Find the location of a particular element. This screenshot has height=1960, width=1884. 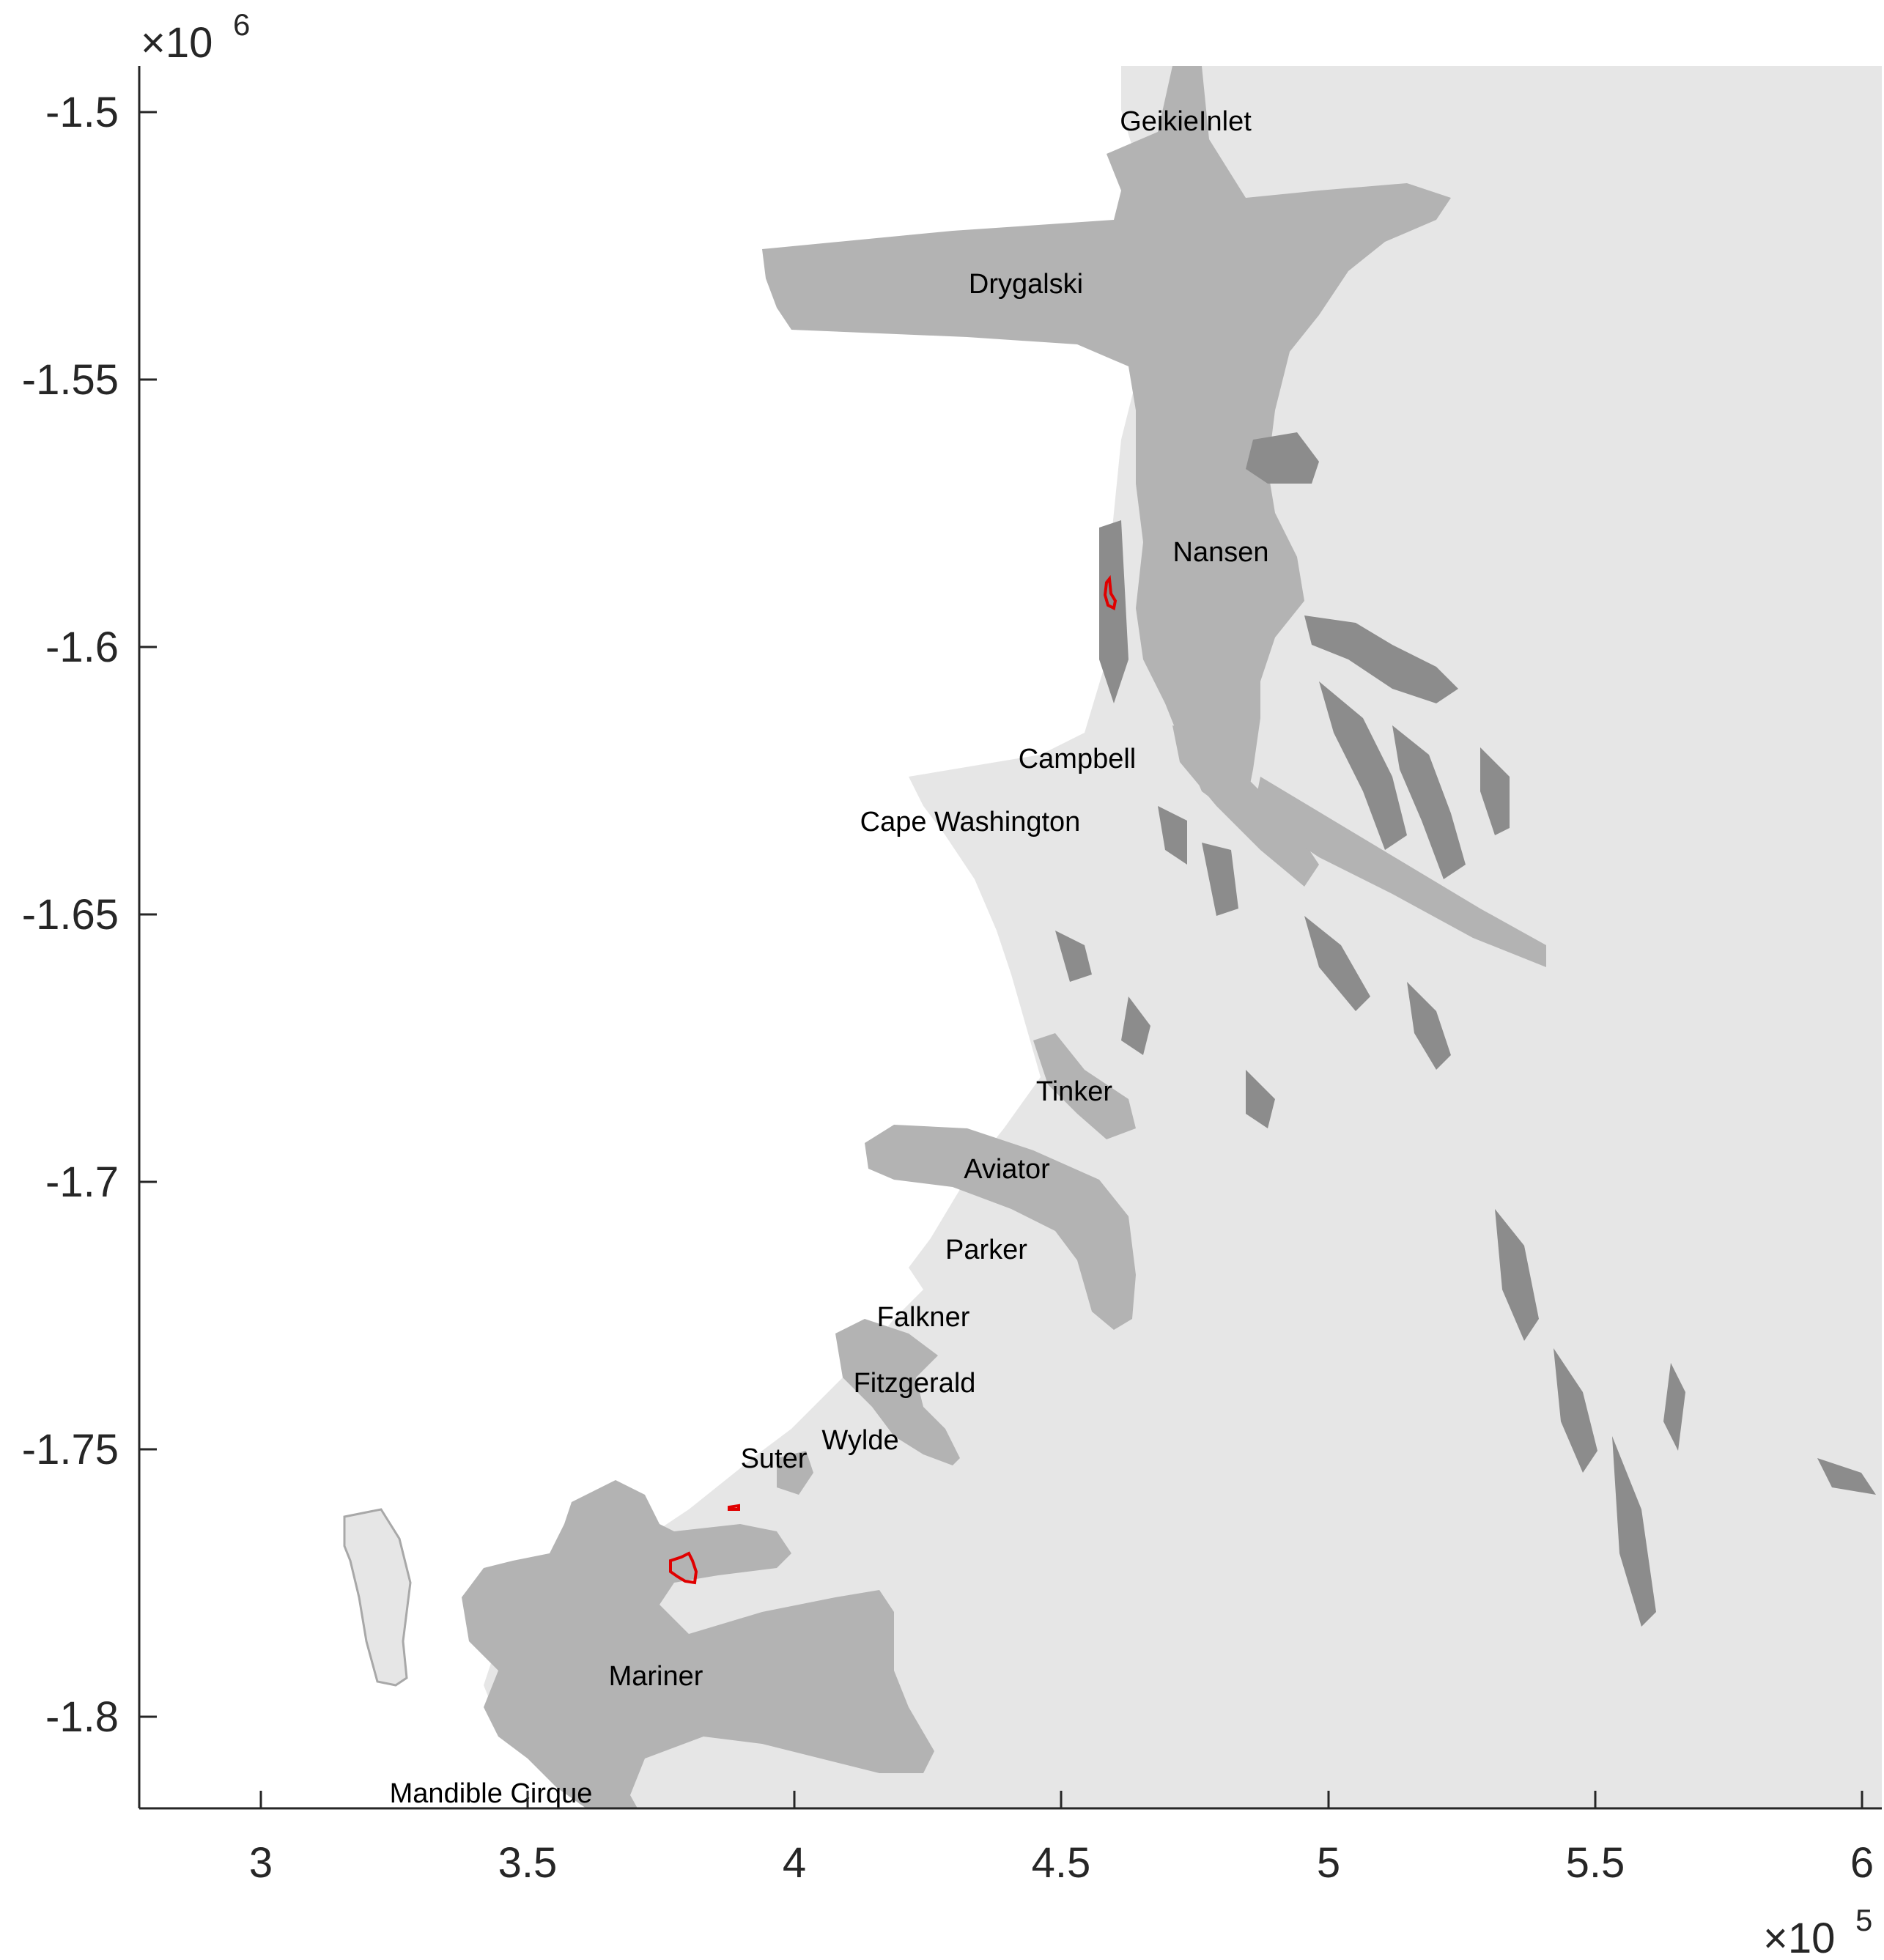

highlight-outlines is located at coordinates (893, 1079).